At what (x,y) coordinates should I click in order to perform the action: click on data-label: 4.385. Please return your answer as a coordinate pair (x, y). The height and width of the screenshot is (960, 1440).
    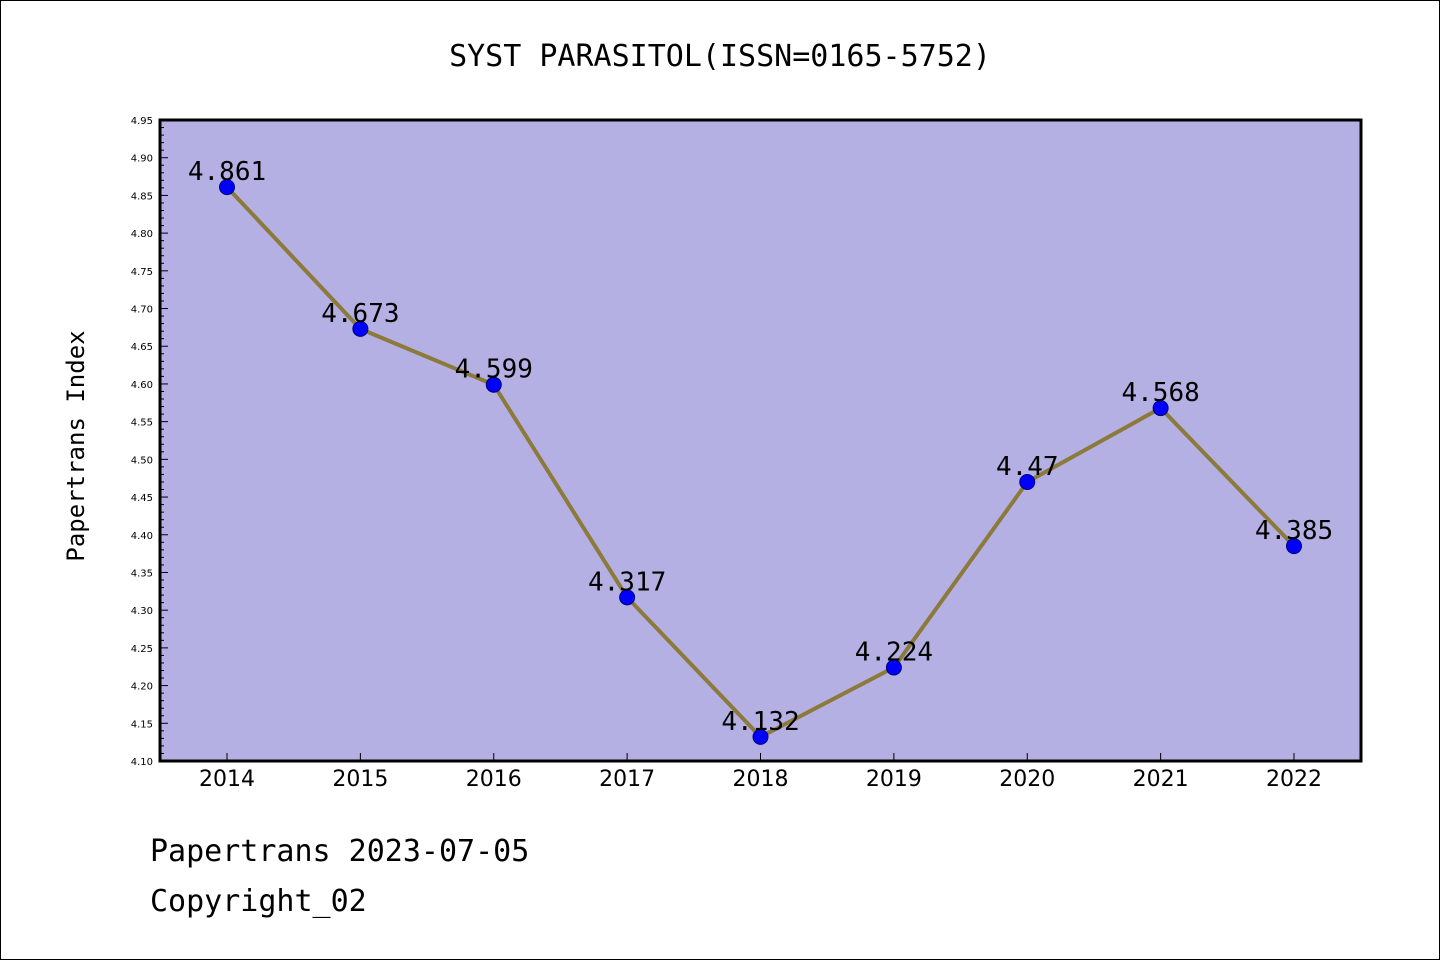
    Looking at the image, I should click on (1294, 531).